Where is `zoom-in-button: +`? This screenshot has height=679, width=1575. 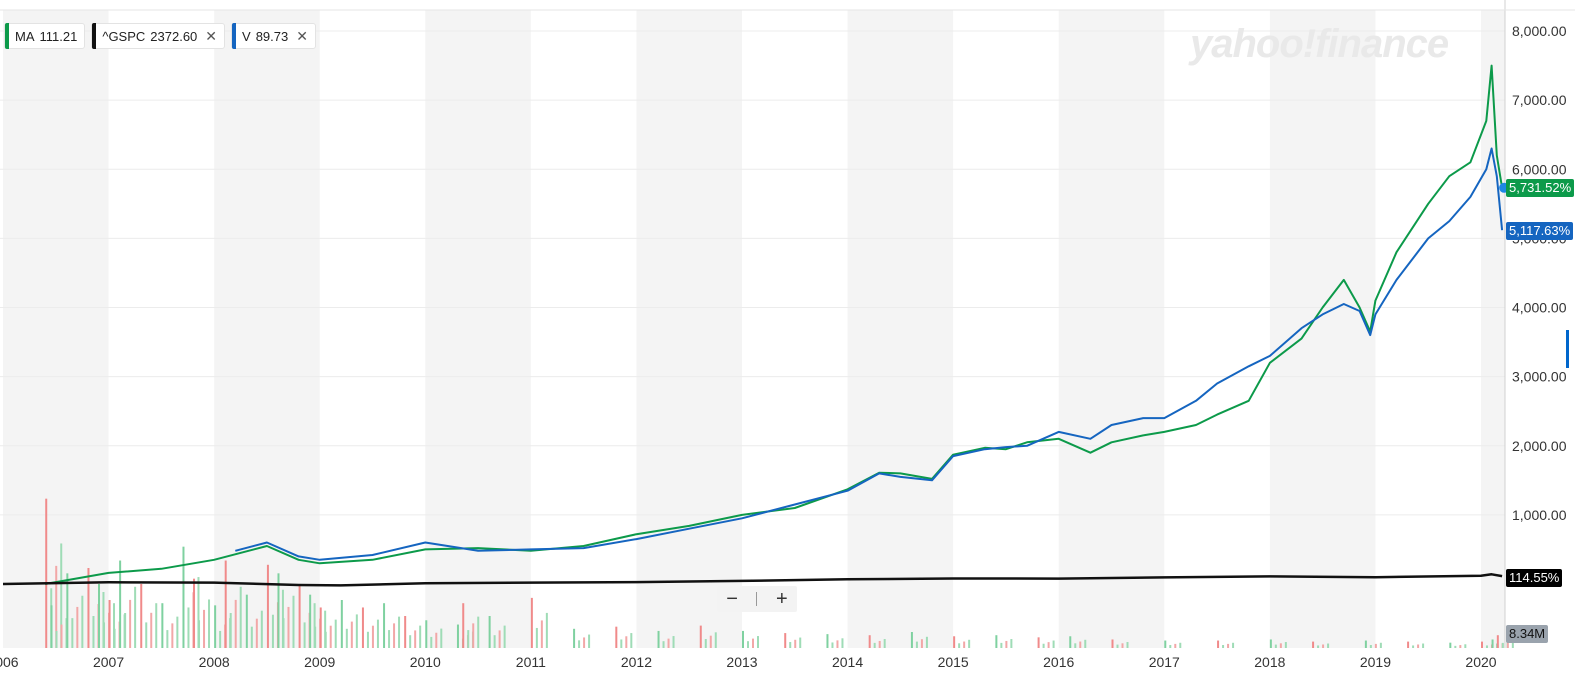 zoom-in-button: + is located at coordinates (782, 598).